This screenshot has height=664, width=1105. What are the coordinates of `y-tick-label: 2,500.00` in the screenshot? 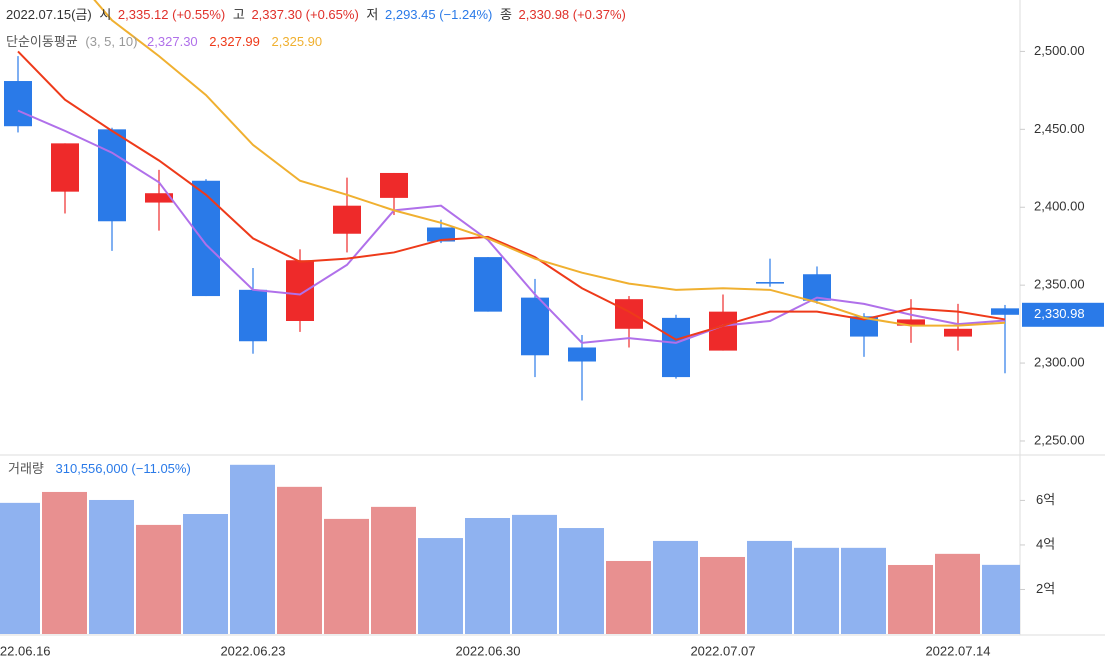 It's located at (1059, 50).